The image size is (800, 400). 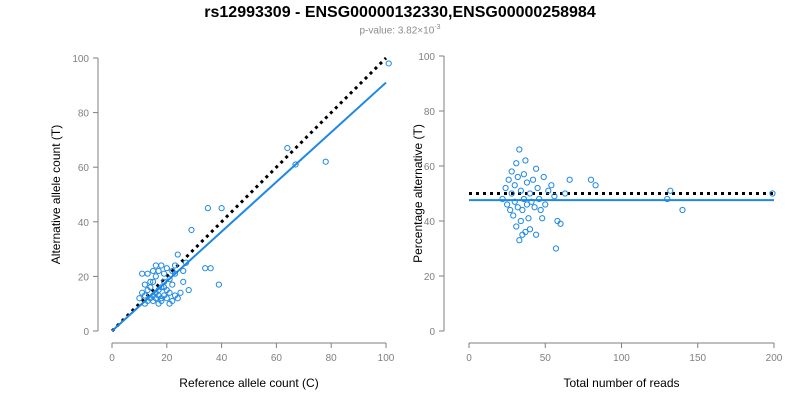 What do you see at coordinates (697, 358) in the screenshot?
I see `x-tick-label: 150` at bounding box center [697, 358].